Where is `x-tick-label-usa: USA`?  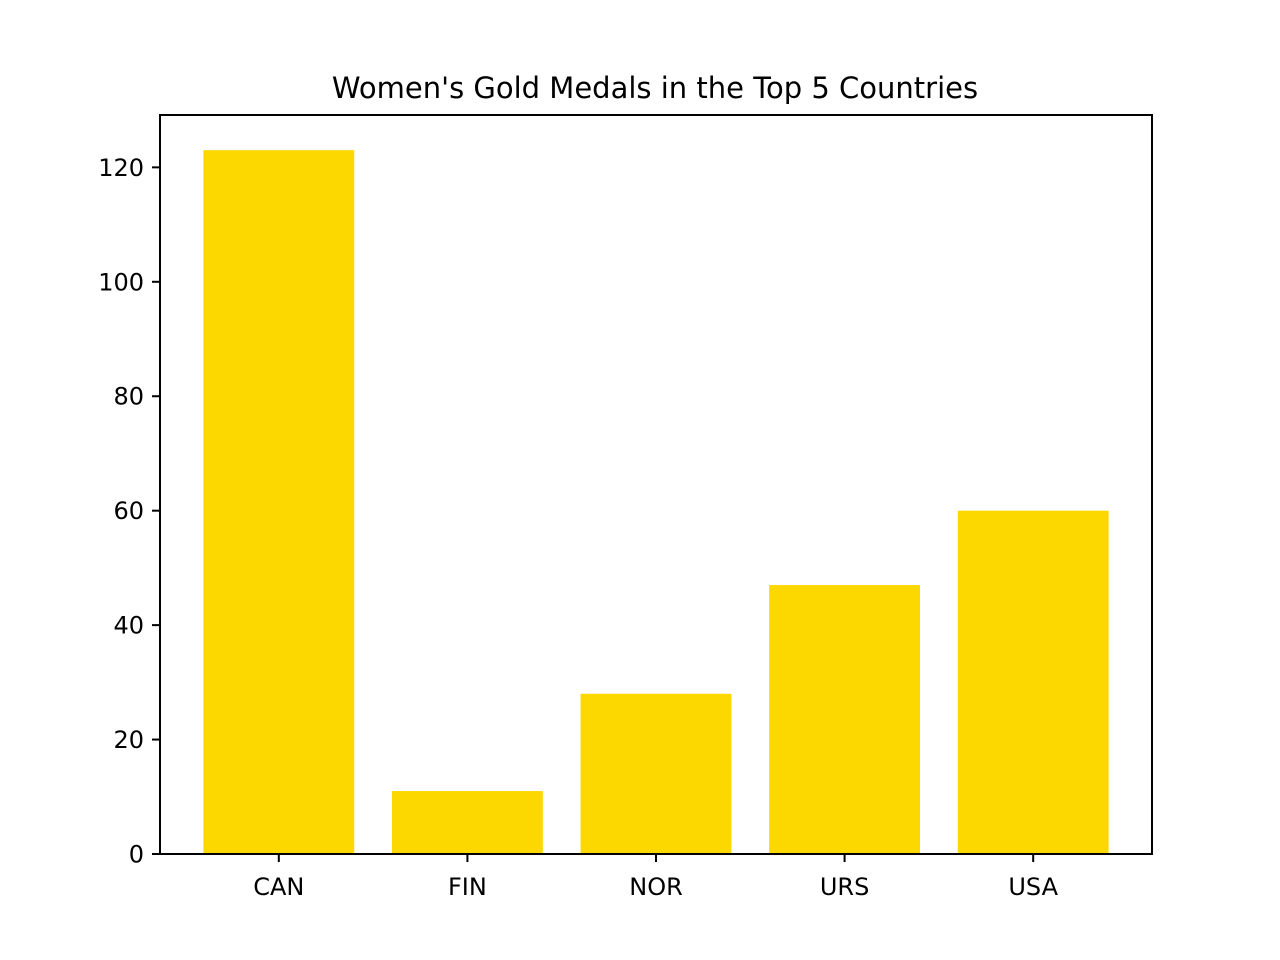
x-tick-label-usa: USA is located at coordinates (1033, 887).